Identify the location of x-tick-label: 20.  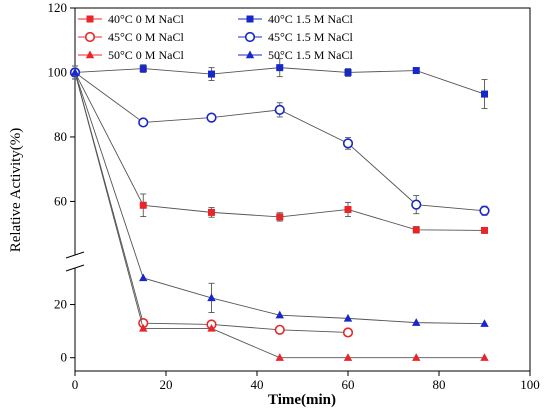
(166, 384).